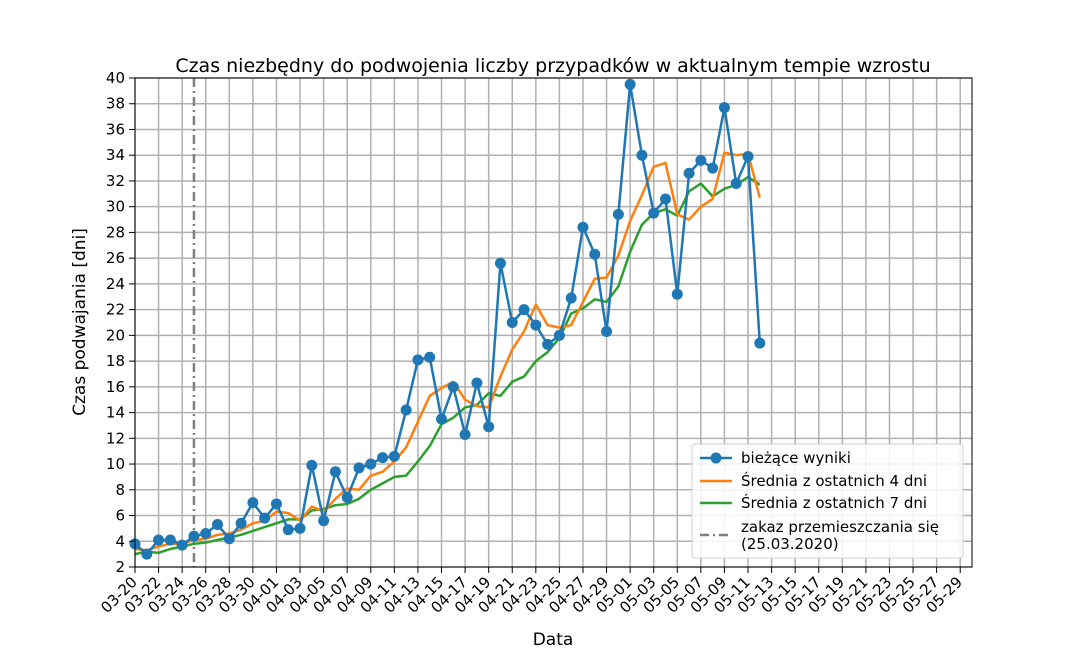 This screenshot has width=1080, height=648. What do you see at coordinates (115, 387) in the screenshot?
I see `y-tick-label: 16` at bounding box center [115, 387].